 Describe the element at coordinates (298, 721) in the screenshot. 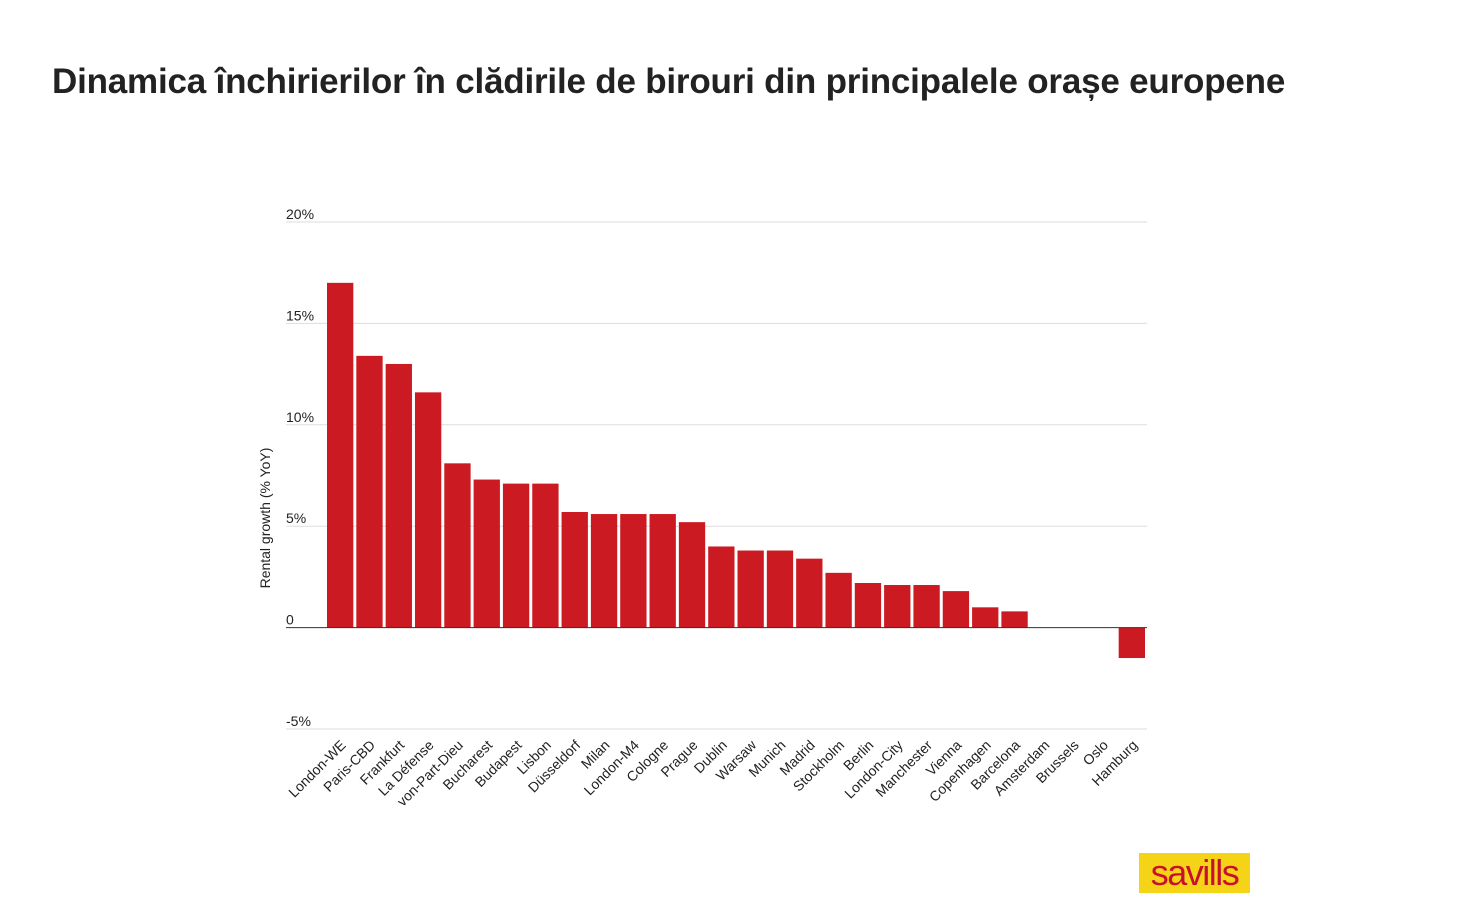

I see `y-tick-label: -5%` at that location.